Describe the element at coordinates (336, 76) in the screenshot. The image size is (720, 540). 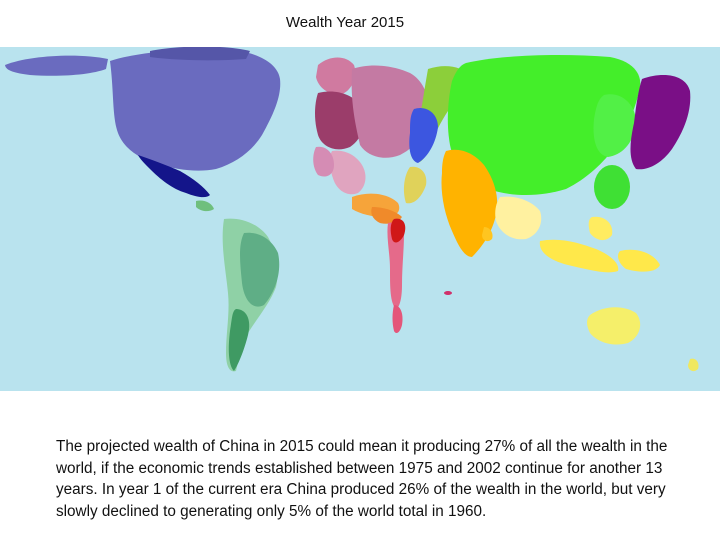
I see `region-europe-north` at that location.